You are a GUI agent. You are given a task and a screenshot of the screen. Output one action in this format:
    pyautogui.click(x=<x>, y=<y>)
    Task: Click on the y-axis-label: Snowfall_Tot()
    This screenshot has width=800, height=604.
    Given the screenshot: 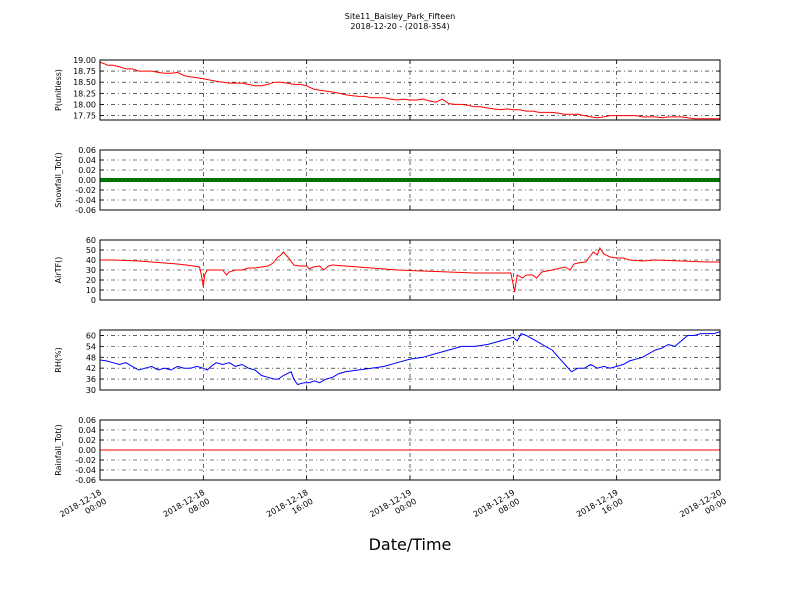 What is the action you would take?
    pyautogui.click(x=58, y=180)
    